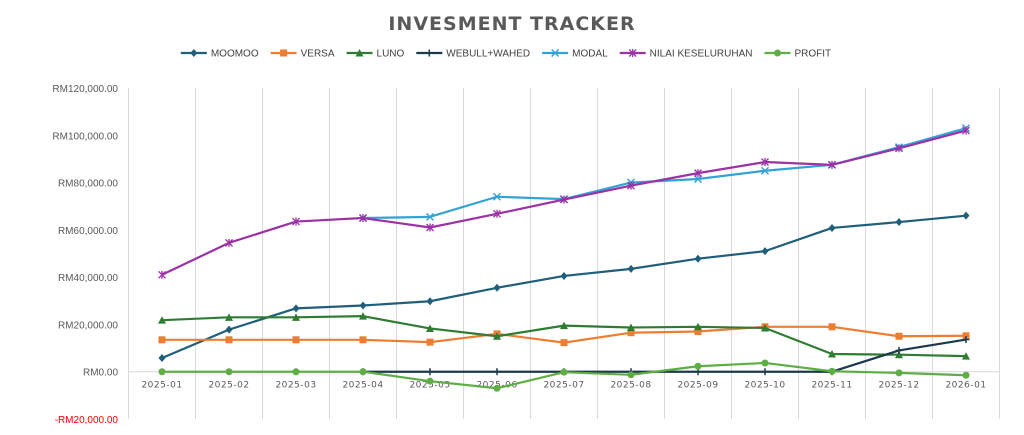  Describe the element at coordinates (228, 386) in the screenshot. I see `x-tick-label: 2025-02` at that location.